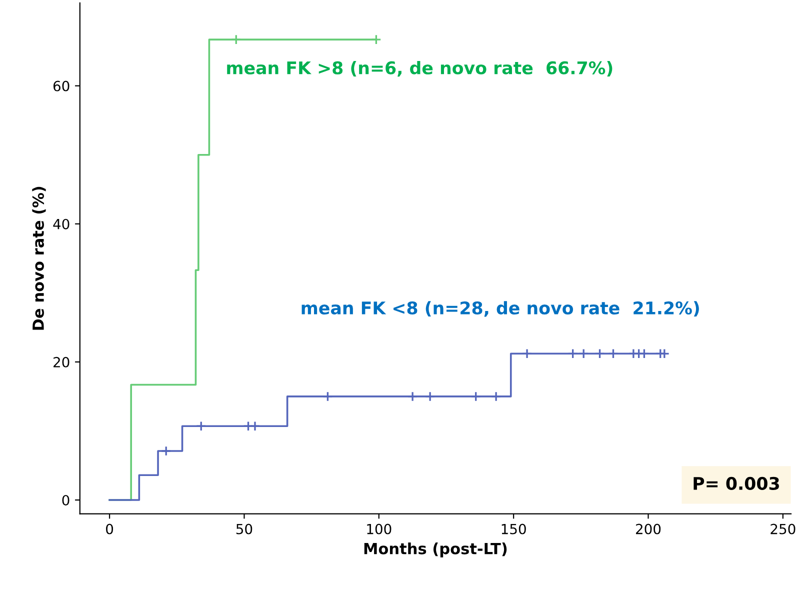 The image size is (799, 594). What do you see at coordinates (61, 224) in the screenshot?
I see `y-tick-label: 40` at bounding box center [61, 224].